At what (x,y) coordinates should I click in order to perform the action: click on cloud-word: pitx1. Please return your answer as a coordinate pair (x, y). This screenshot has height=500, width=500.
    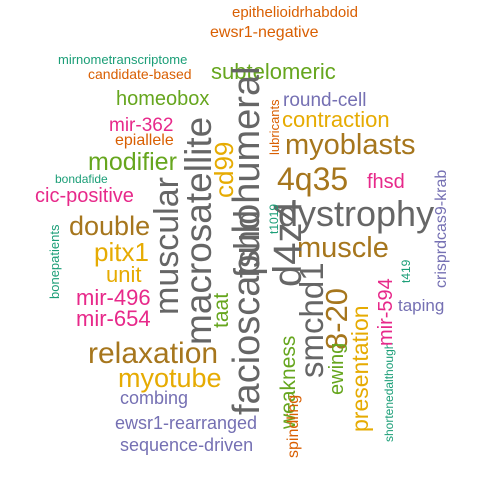
    Looking at the image, I should click on (121, 252).